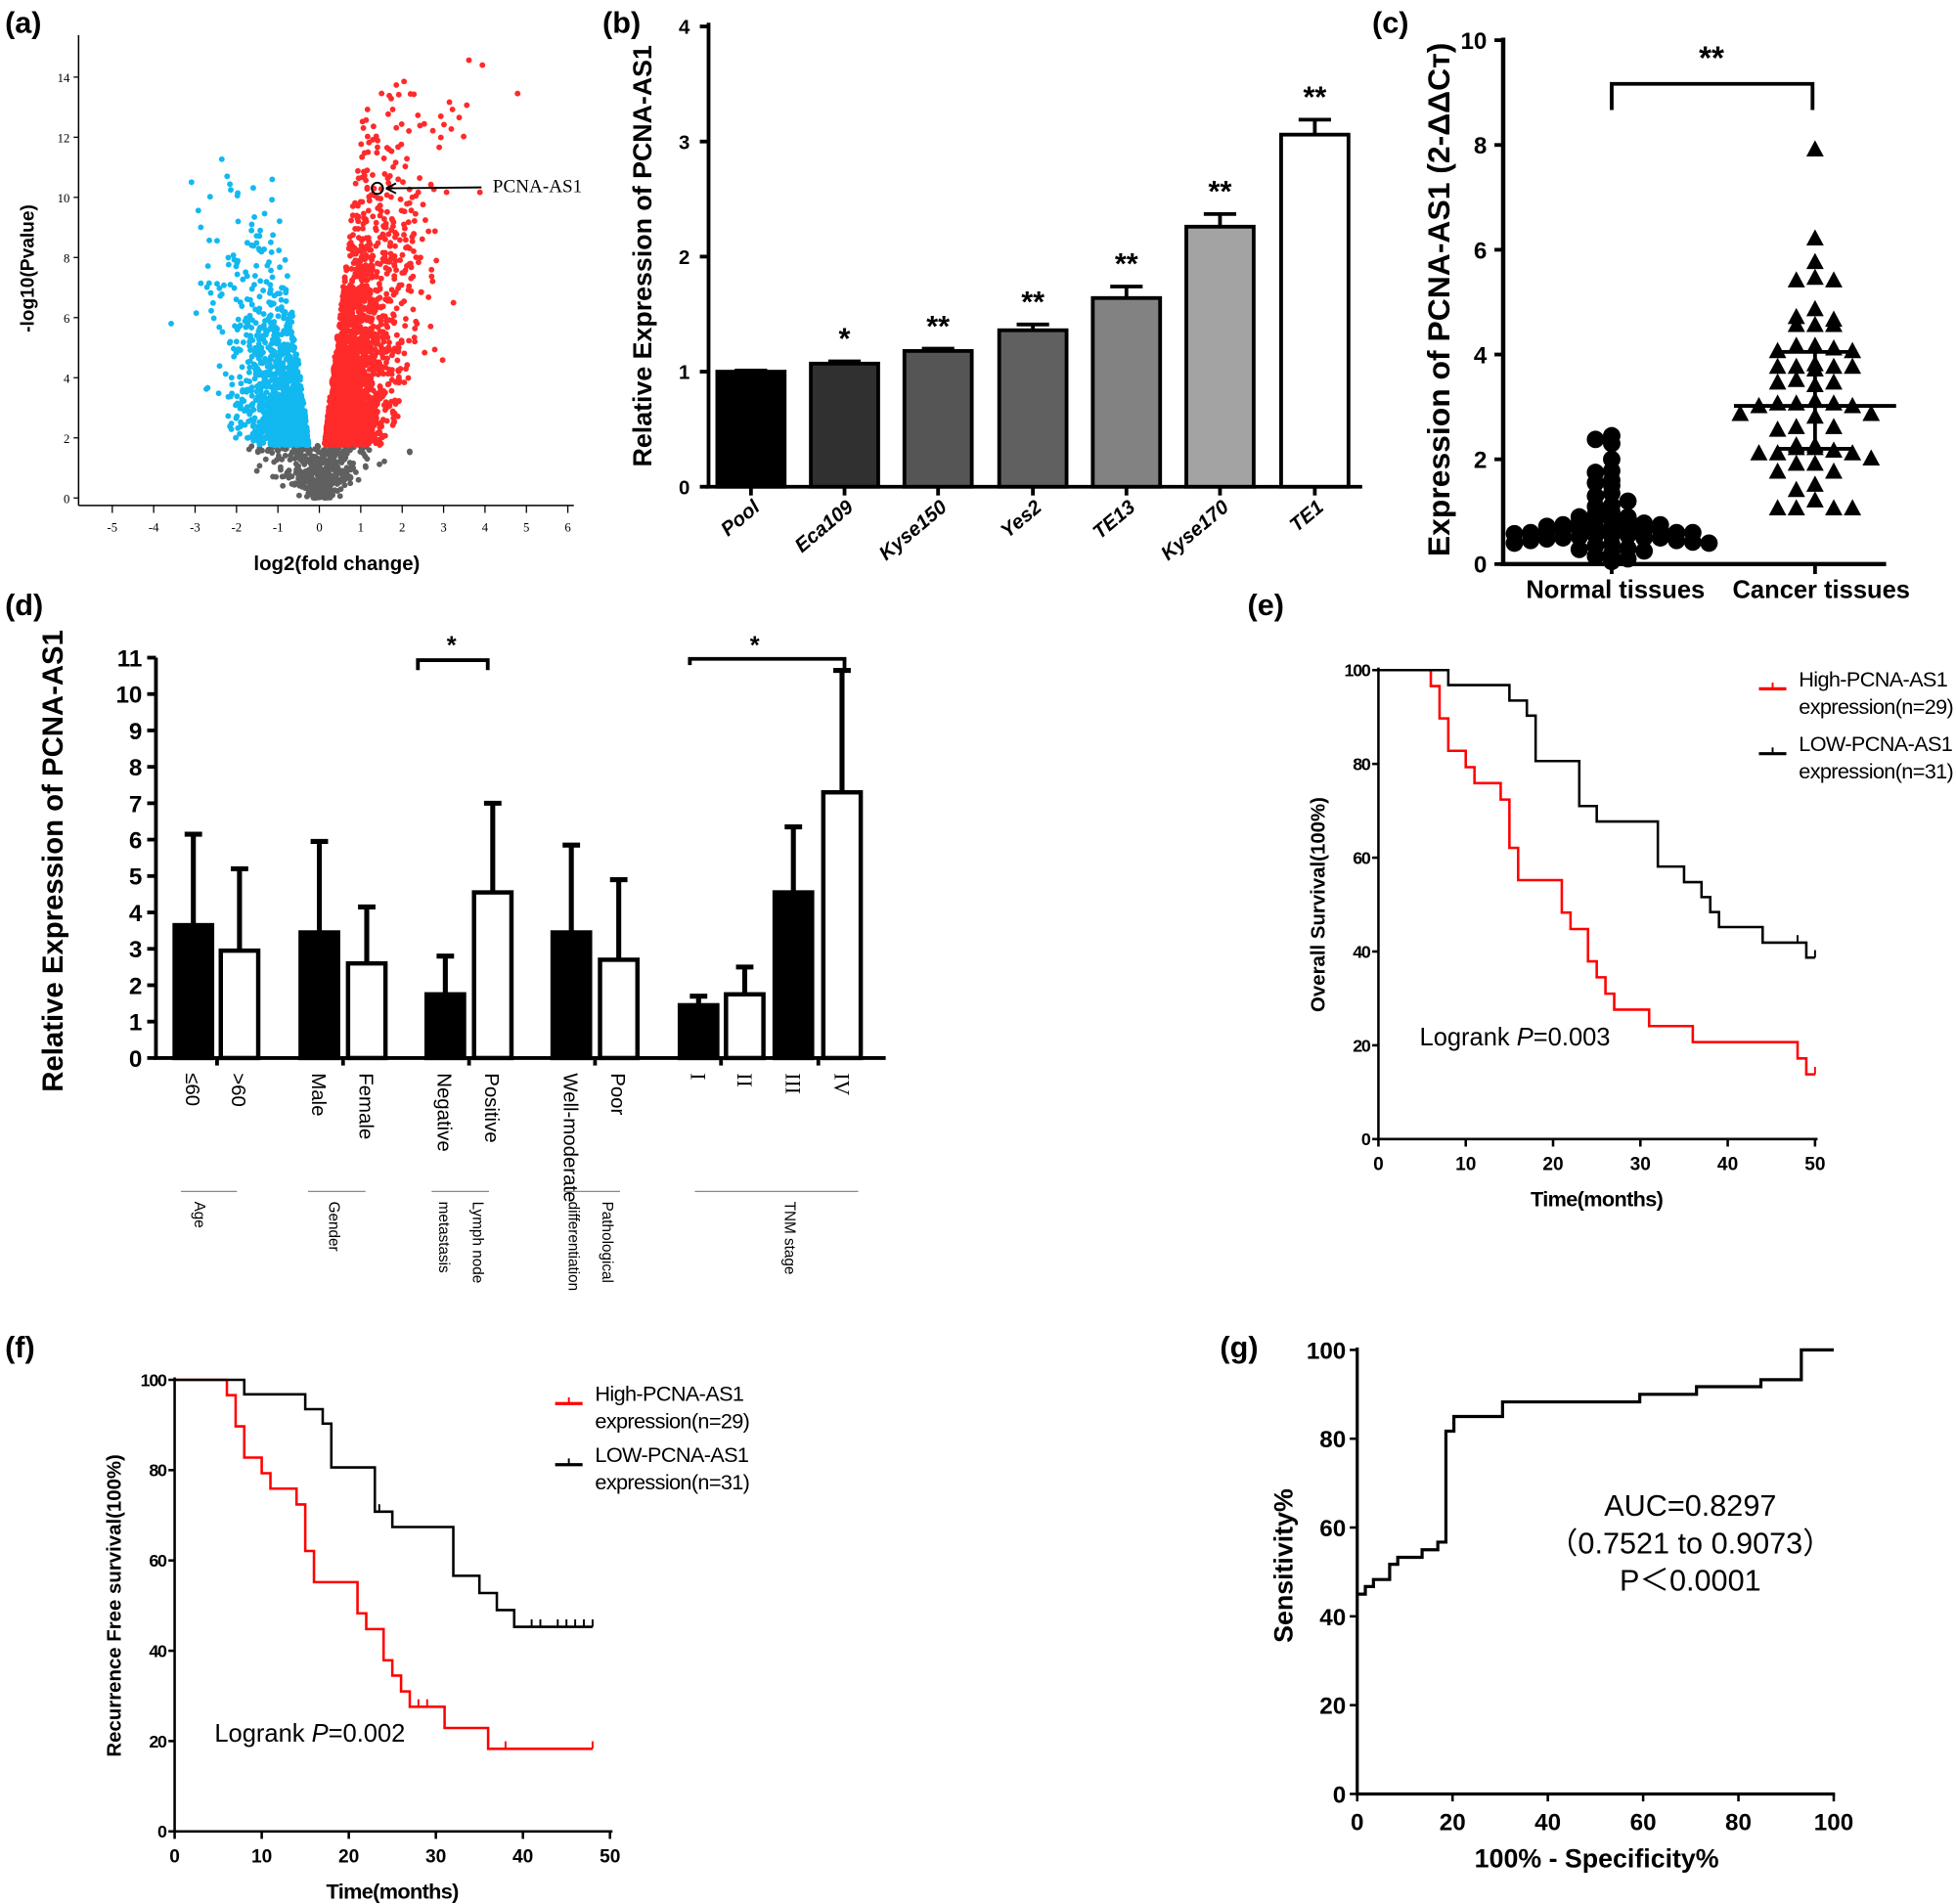 The width and height of the screenshot is (1956, 1904). I want to click on y-tick-label: 1, so click(135, 1023).